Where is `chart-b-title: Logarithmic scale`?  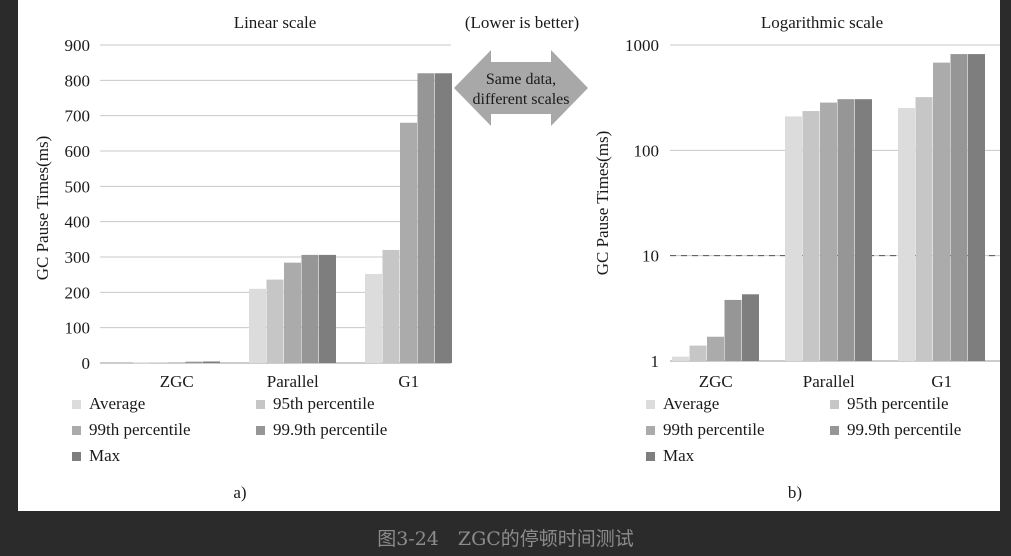 chart-b-title: Logarithmic scale is located at coordinates (822, 22).